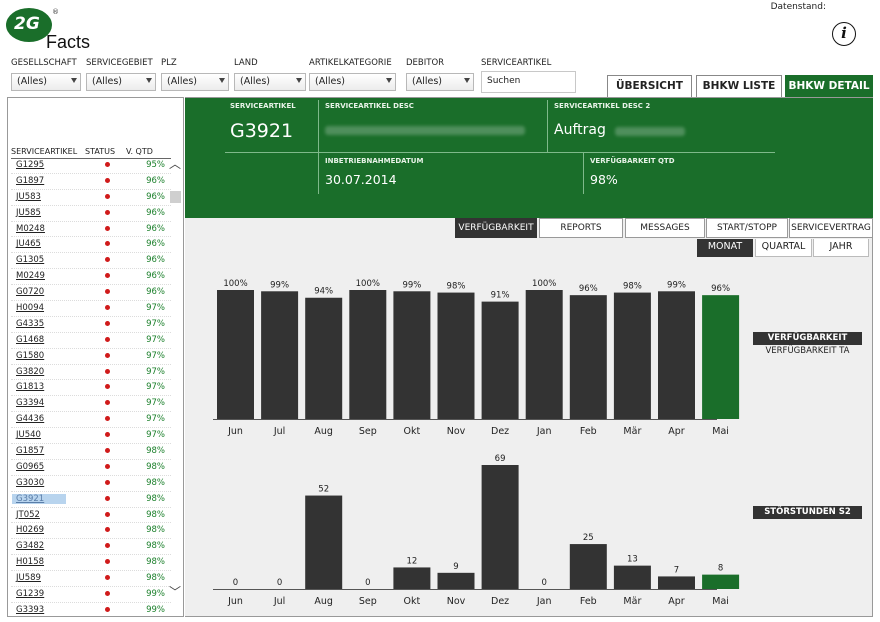 Image resolution: width=880 pixels, height=622 pixels. I want to click on list-item: G3921 98%, so click(91, 500).